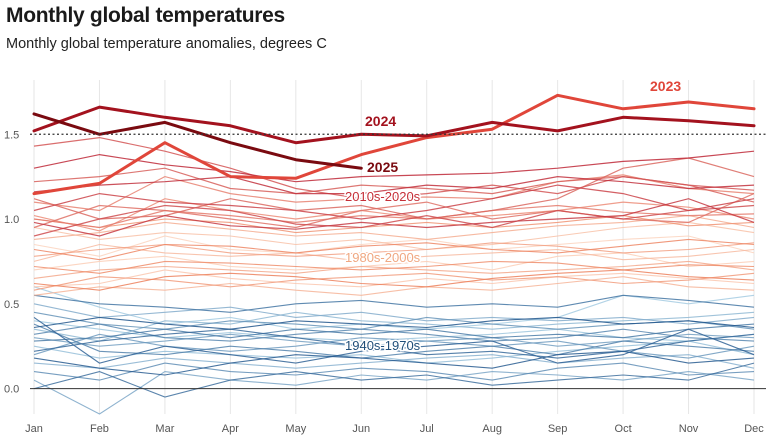 Image resolution: width=768 pixels, height=439 pixels. What do you see at coordinates (754, 429) in the screenshot?
I see `x-tick-dec: Dec` at bounding box center [754, 429].